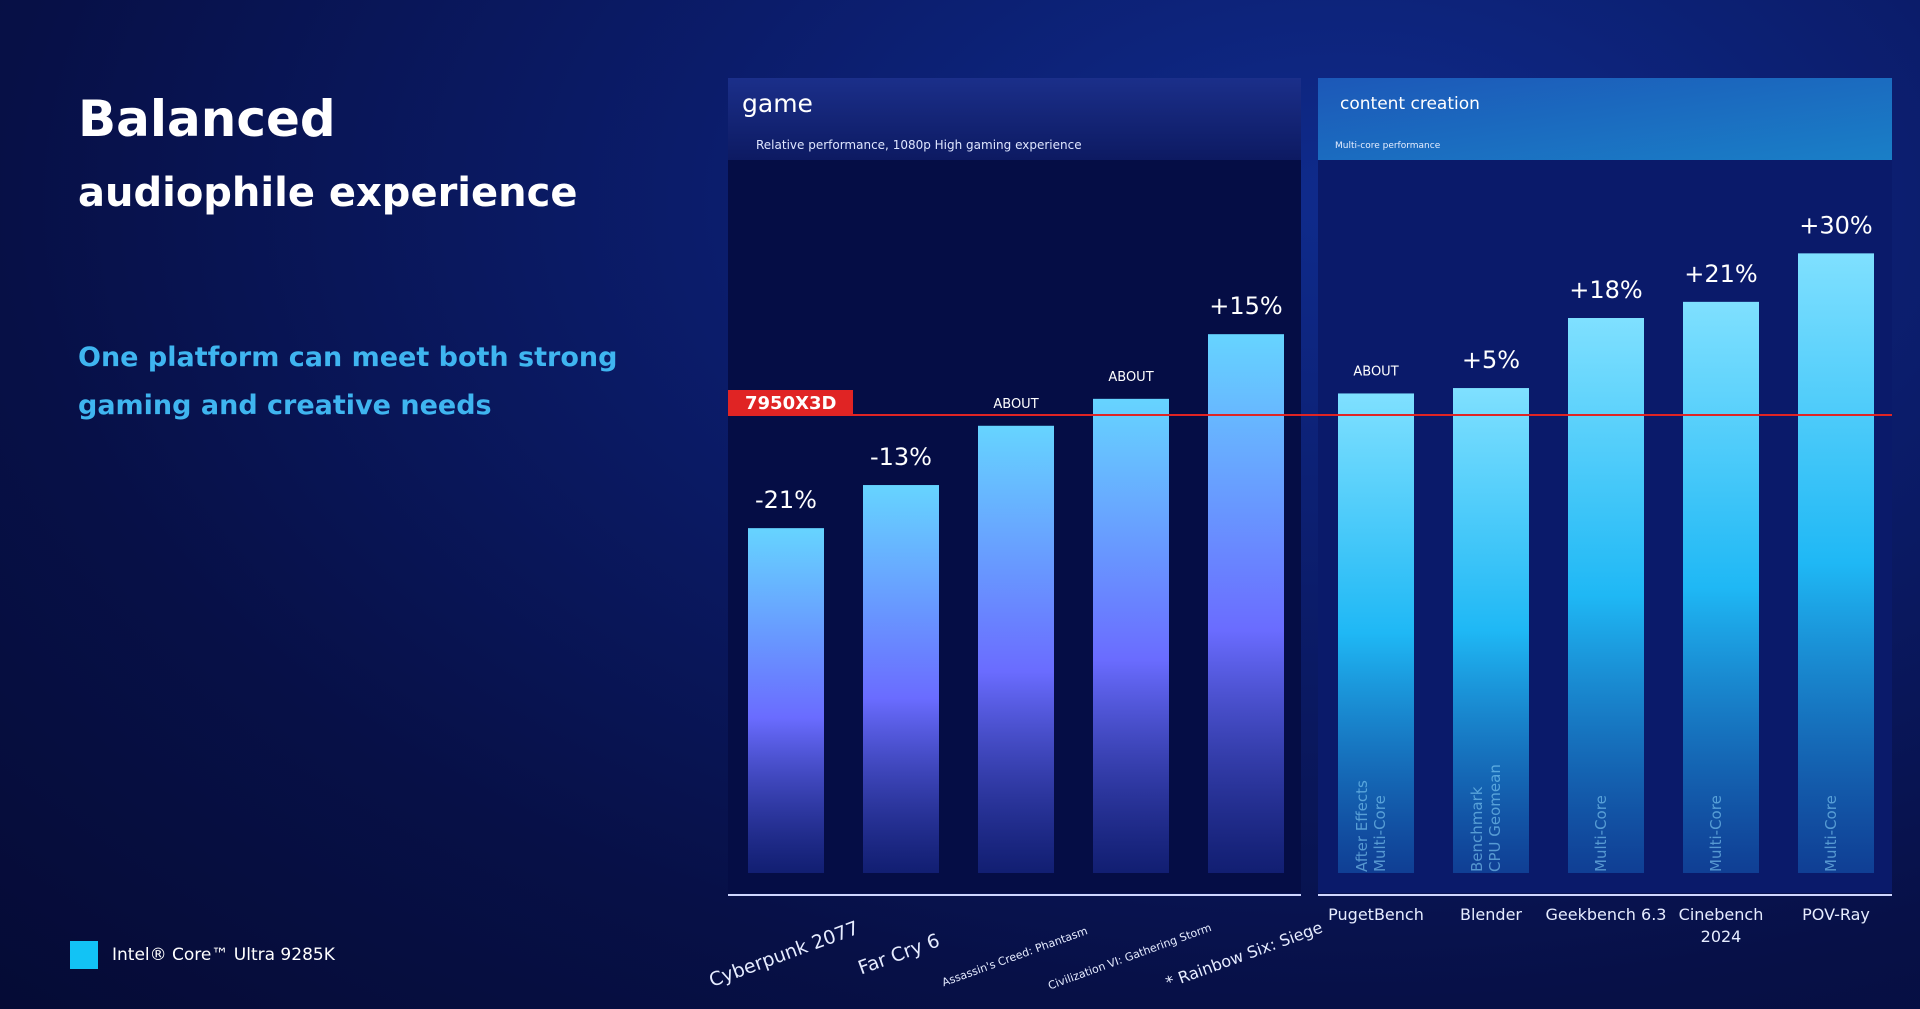 The width and height of the screenshot is (1920, 1009). What do you see at coordinates (1015, 404) in the screenshot?
I see `data-label-0-2: ABOUT` at bounding box center [1015, 404].